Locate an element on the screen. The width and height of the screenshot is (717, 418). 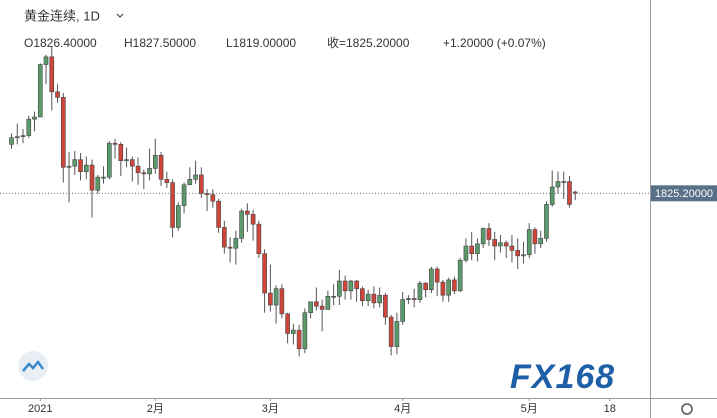
chart-title: 黄金连续, 1D is located at coordinates (62, 15).